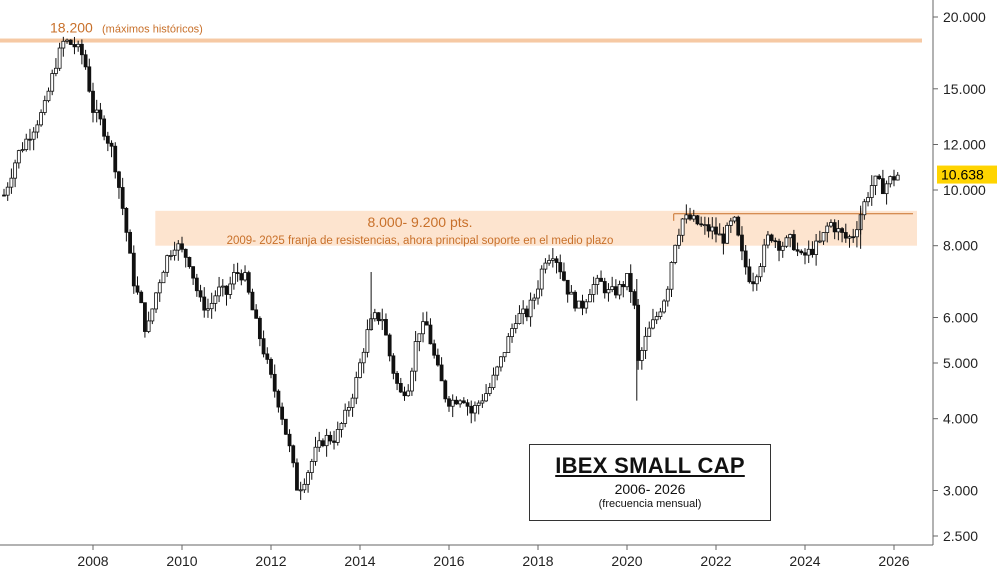 This screenshot has width=1000, height=571. Describe the element at coordinates (448, 561) in the screenshot. I see `x-tick-label: 2016` at that location.